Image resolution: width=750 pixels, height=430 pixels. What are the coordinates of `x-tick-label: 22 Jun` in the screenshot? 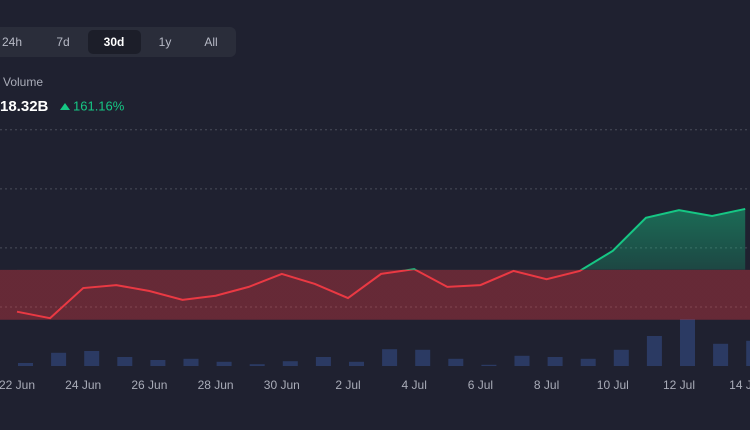 It's located at (17, 385).